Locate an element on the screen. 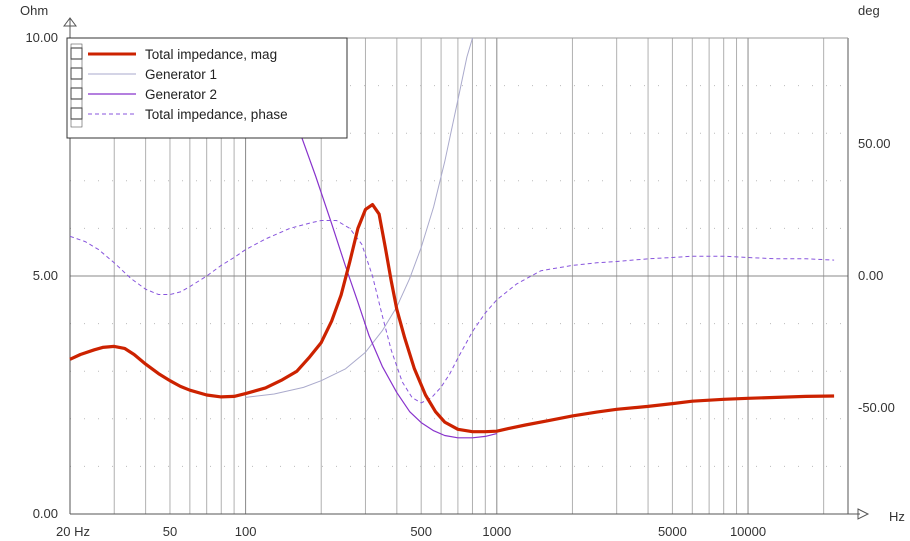  y-right-tick-label: -50.00 is located at coordinates (876, 407).